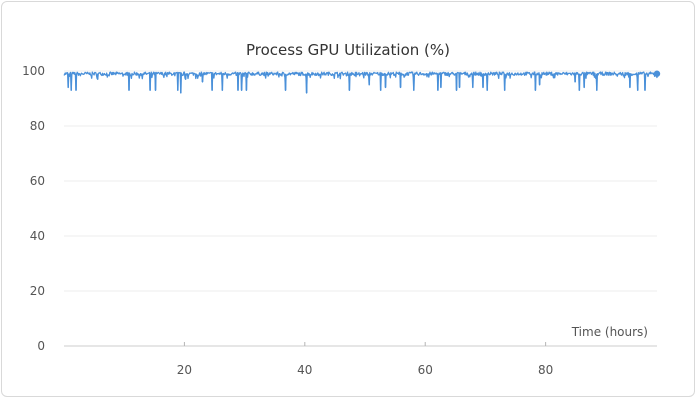  What do you see at coordinates (37, 236) in the screenshot?
I see `y-tick-label-40: 40` at bounding box center [37, 236].